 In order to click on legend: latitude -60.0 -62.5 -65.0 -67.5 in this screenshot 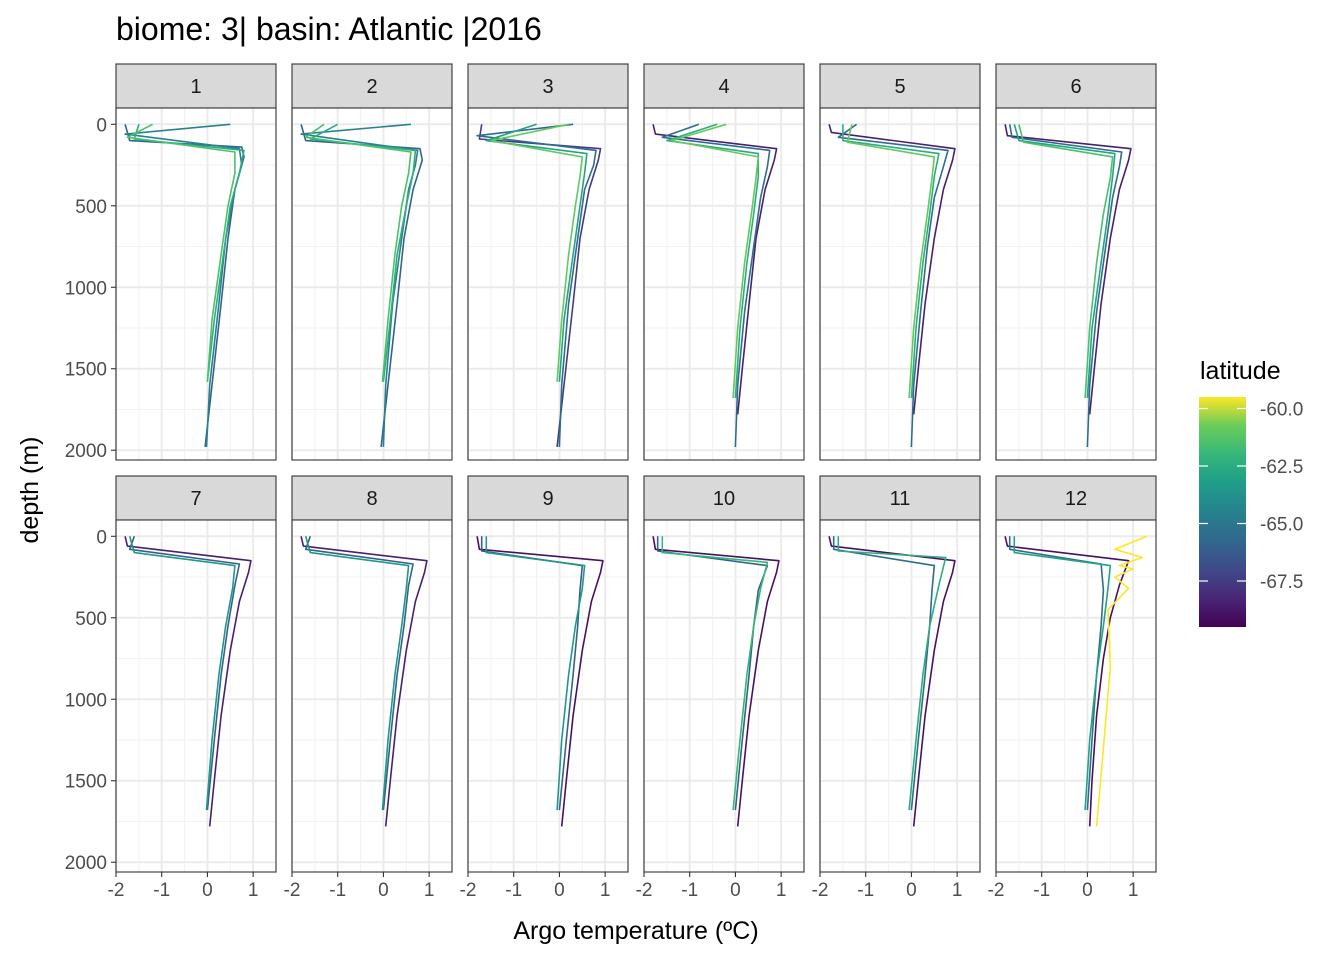, I will do `click(1251, 492)`.